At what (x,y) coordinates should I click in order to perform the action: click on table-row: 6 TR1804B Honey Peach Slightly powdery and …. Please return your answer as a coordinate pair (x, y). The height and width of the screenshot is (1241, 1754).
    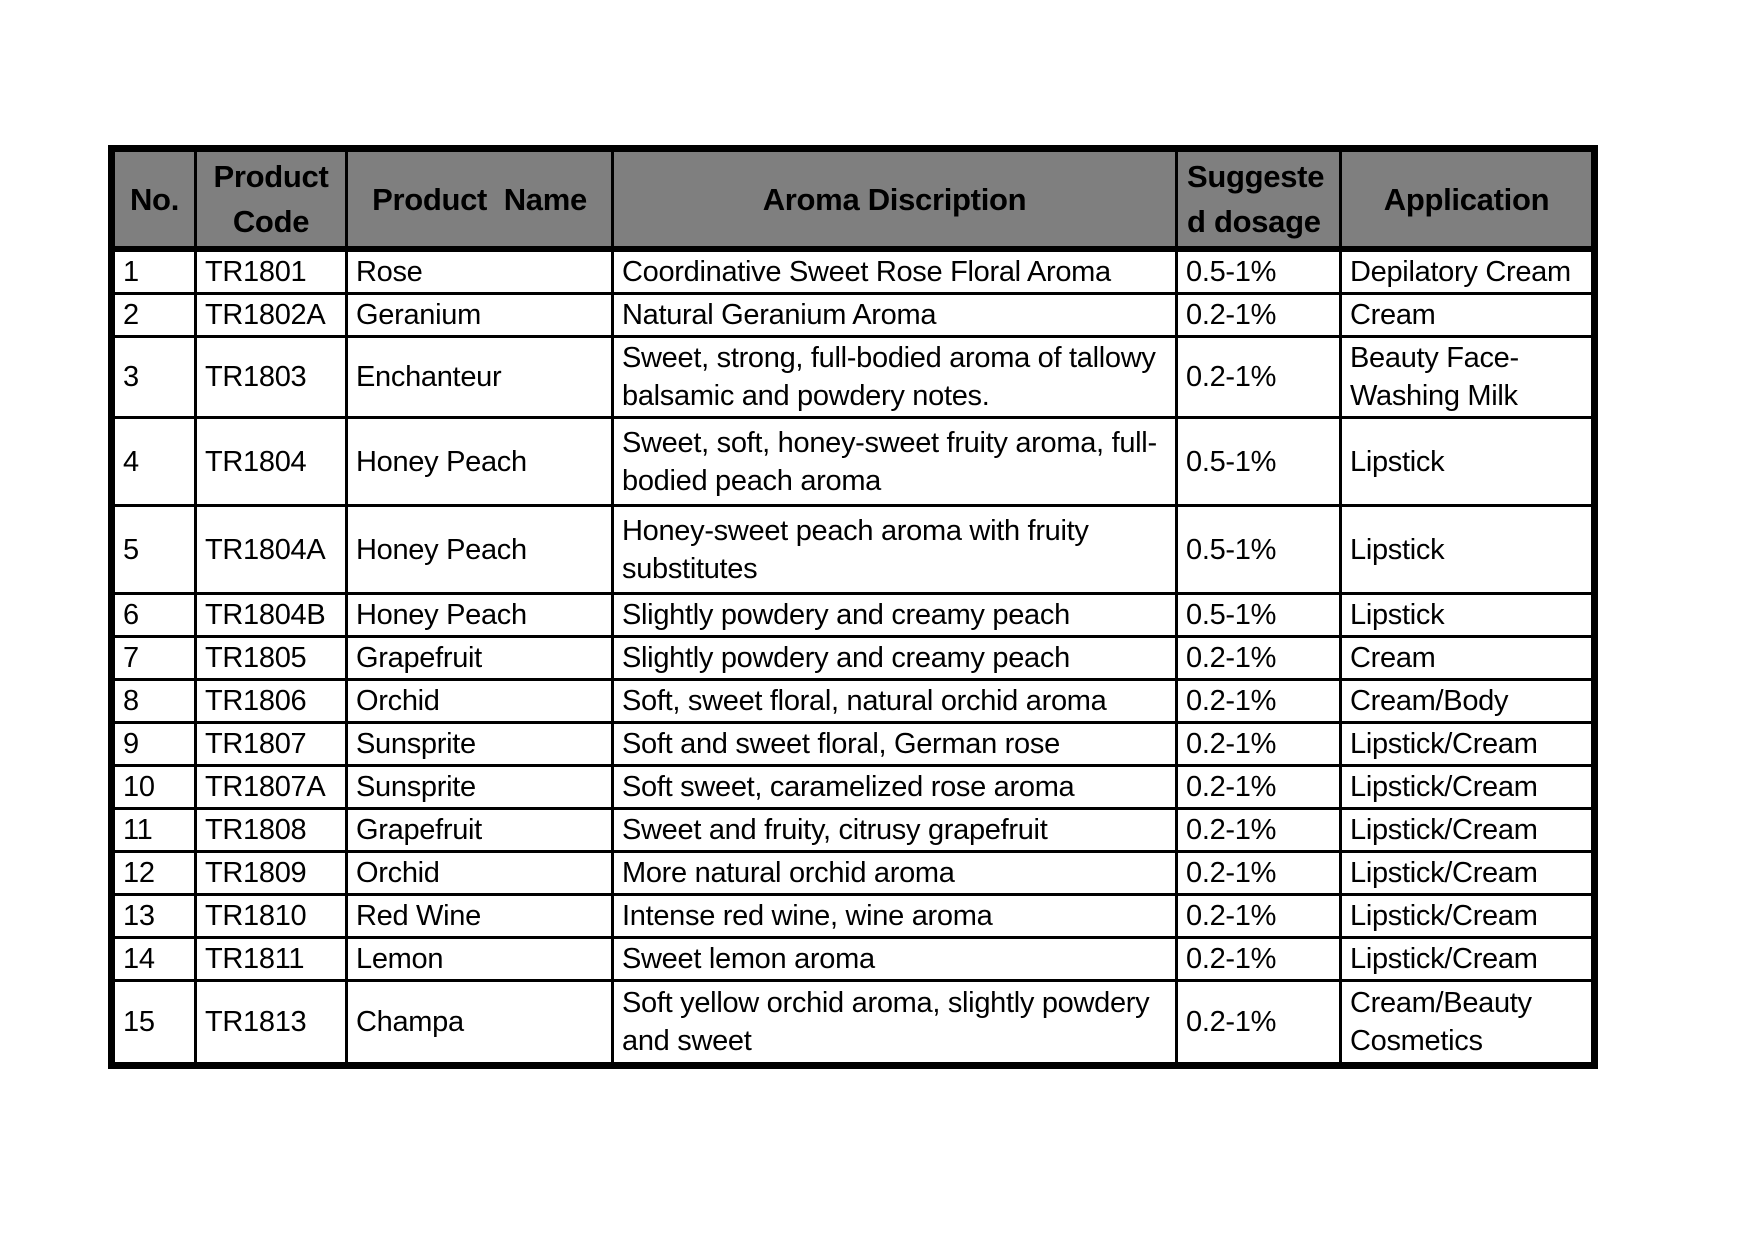
    Looking at the image, I should click on (853, 615).